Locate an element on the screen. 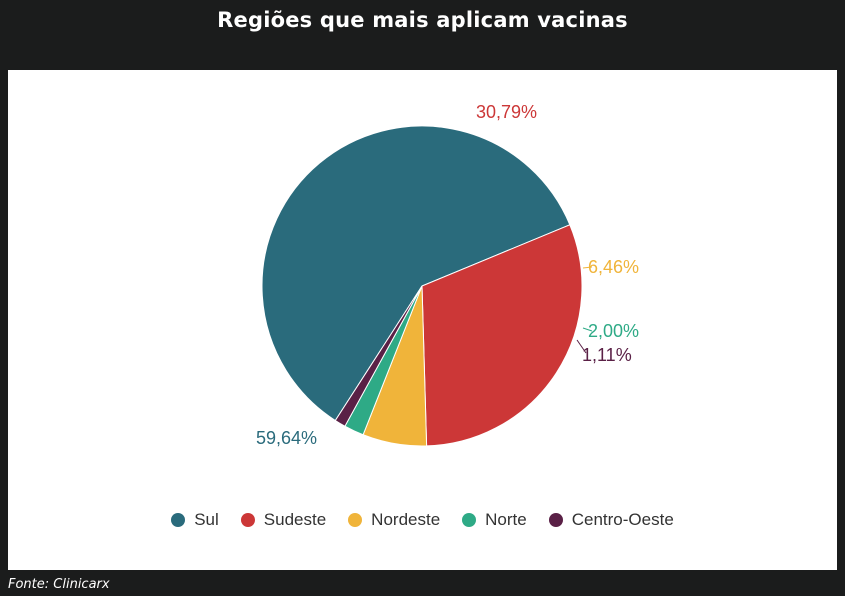 The width and height of the screenshot is (845, 596). chart-title: Regiões que mais aplicam vacinas is located at coordinates (422, 20).